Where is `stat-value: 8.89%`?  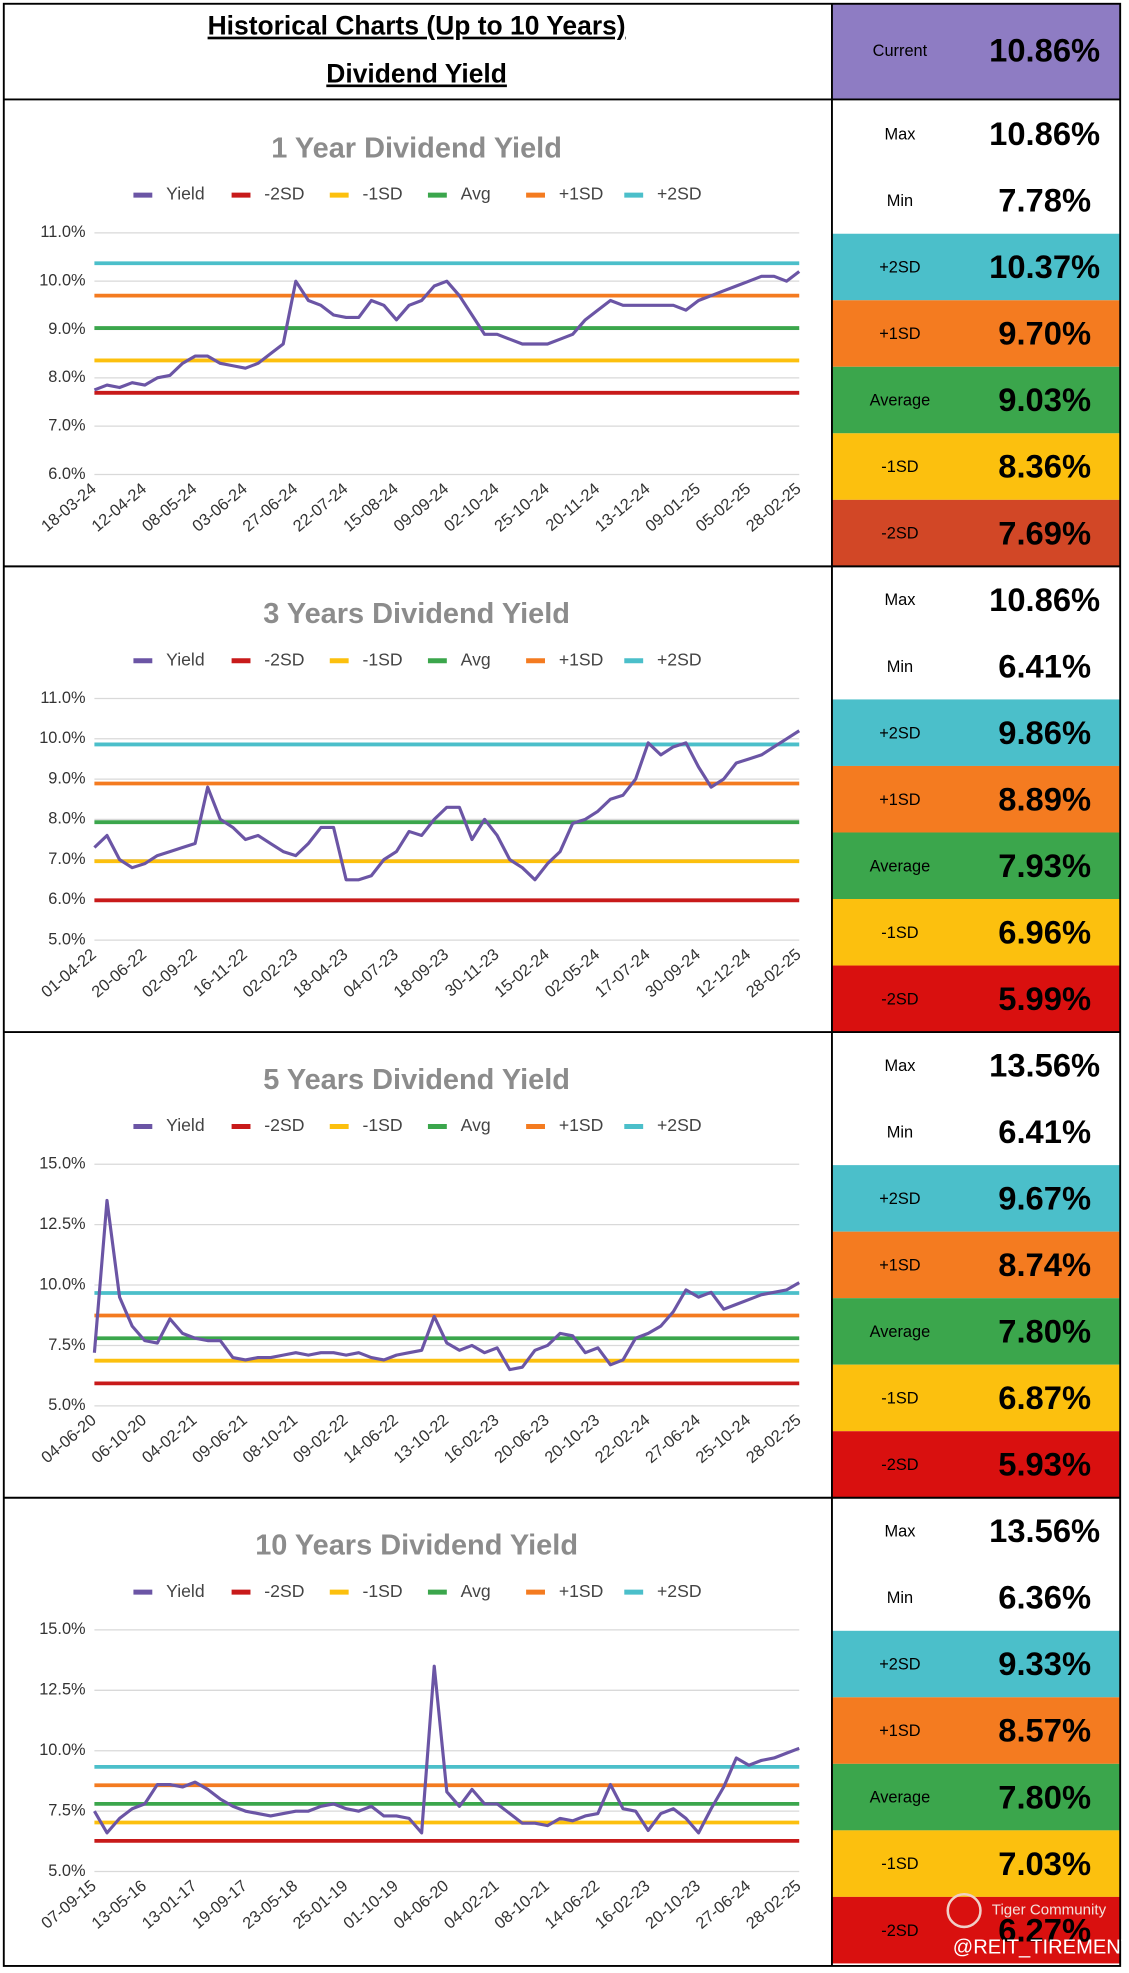 stat-value: 8.89% is located at coordinates (1044, 798).